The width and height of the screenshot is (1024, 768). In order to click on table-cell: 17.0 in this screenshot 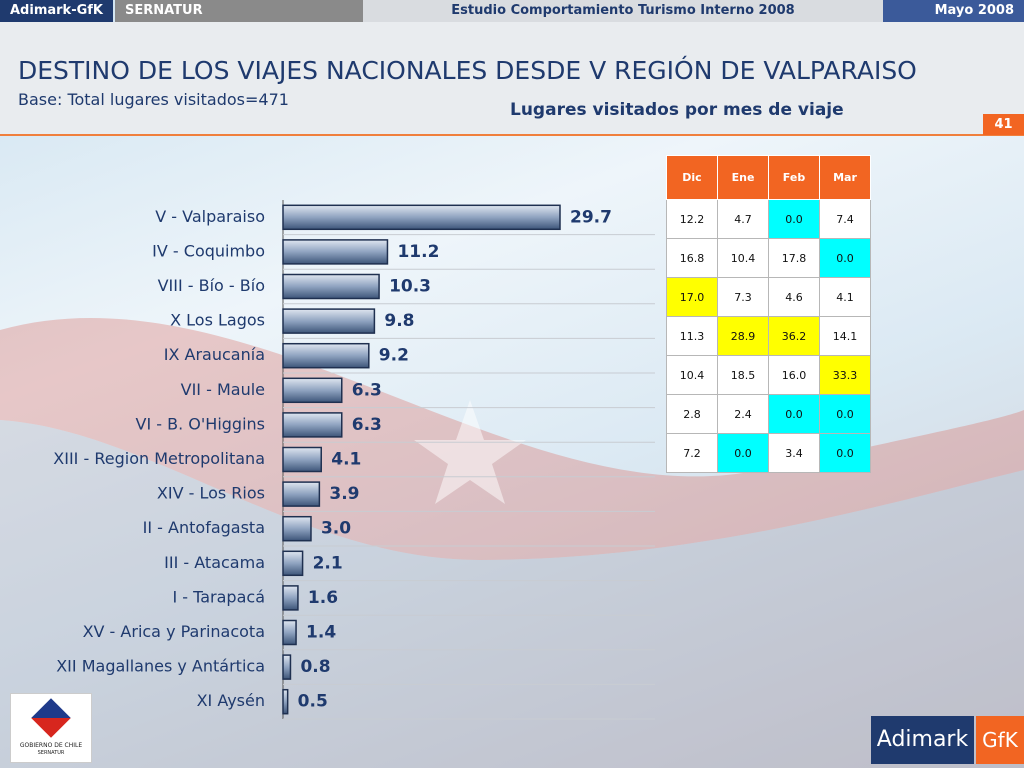, I will do `click(692, 297)`.